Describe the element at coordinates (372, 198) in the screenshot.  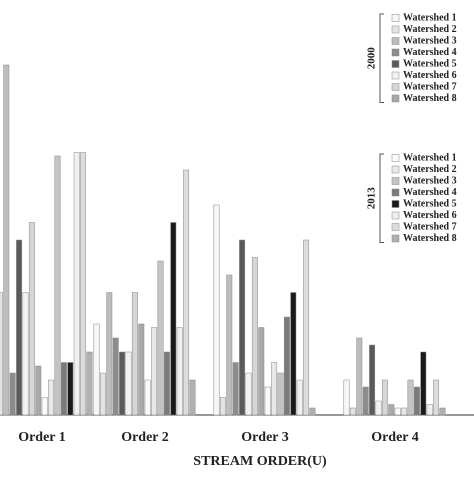
I see `legend-group-label: 2013` at that location.